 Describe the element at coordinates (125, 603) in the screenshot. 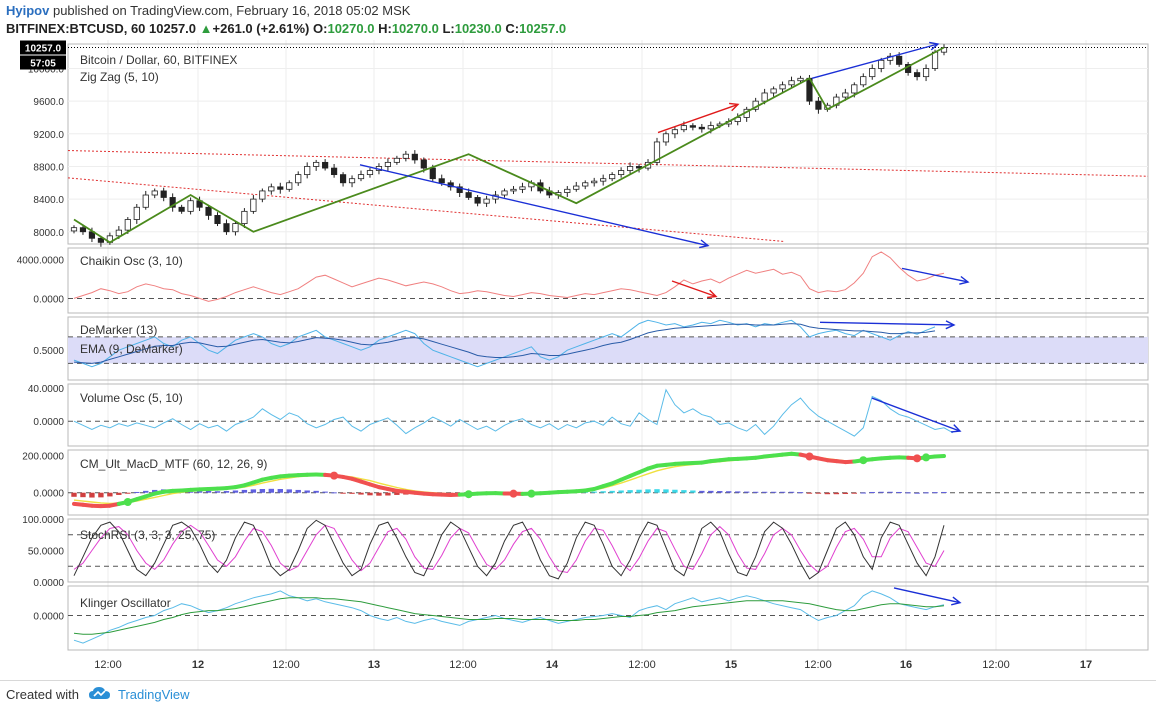

I see `klinger-title: Klinger Oscillator` at that location.